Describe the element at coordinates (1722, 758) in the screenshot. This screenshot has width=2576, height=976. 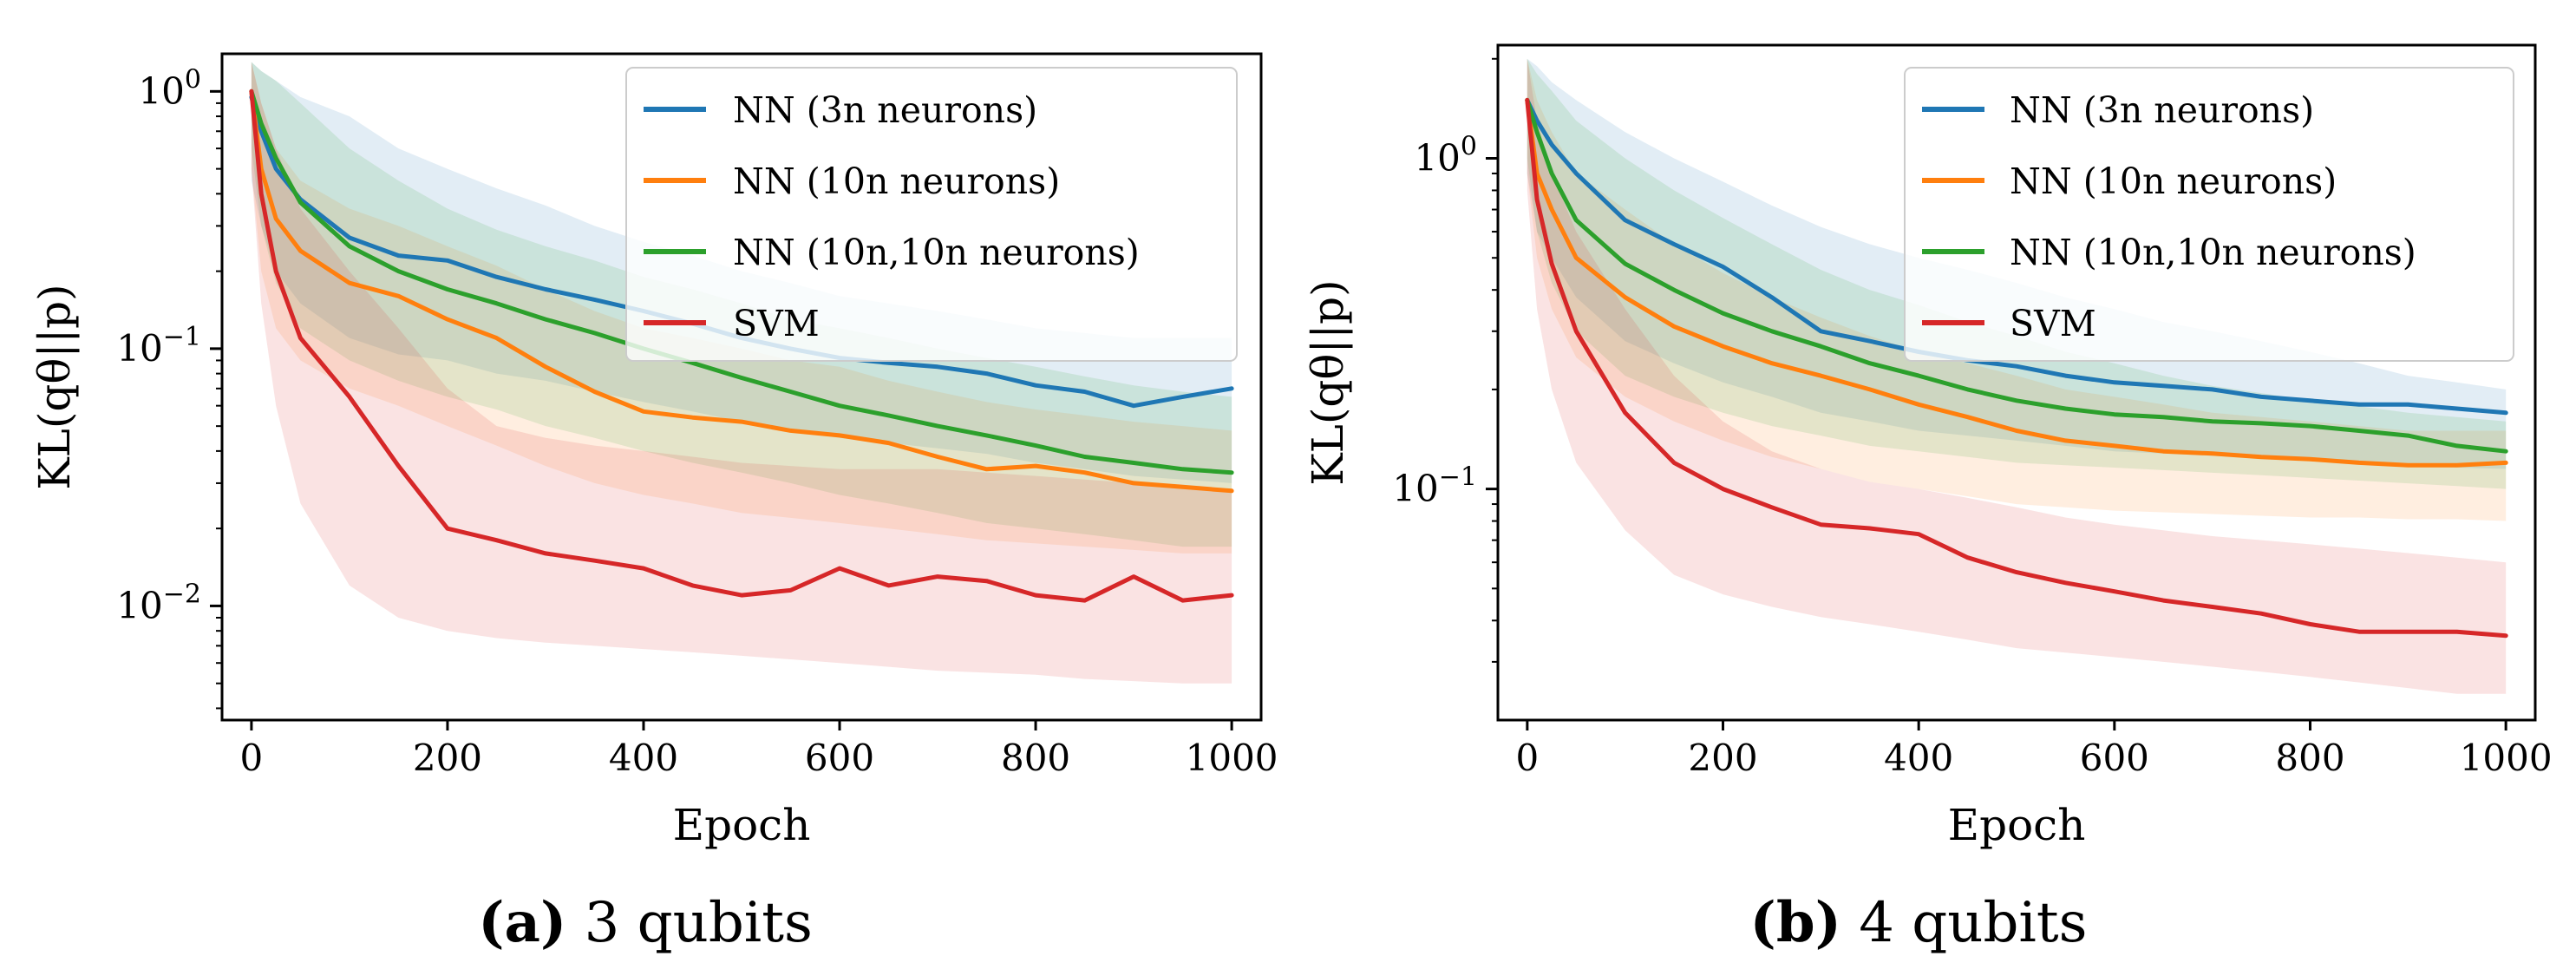
I see `x-tick-label-b: 200` at that location.